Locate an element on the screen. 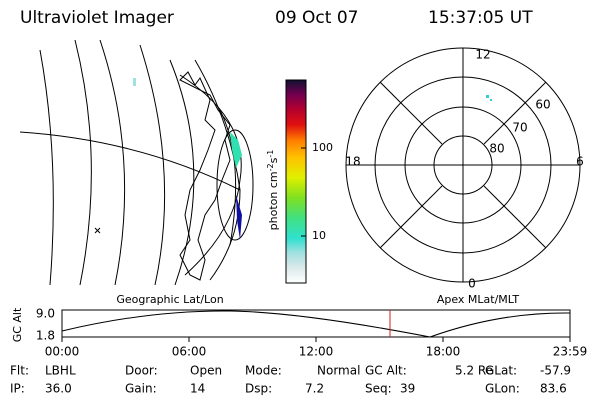 This screenshot has height=400, width=600. status-label: GLon: is located at coordinates (502, 389).